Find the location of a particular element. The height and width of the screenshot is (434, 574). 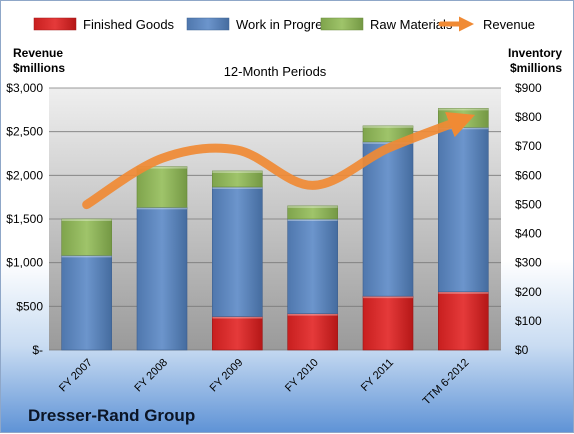

right-axis-ticks: $0 $100 $200 $300 $400 $500 $600 $700 $800 $900 is located at coordinates (528, 219).